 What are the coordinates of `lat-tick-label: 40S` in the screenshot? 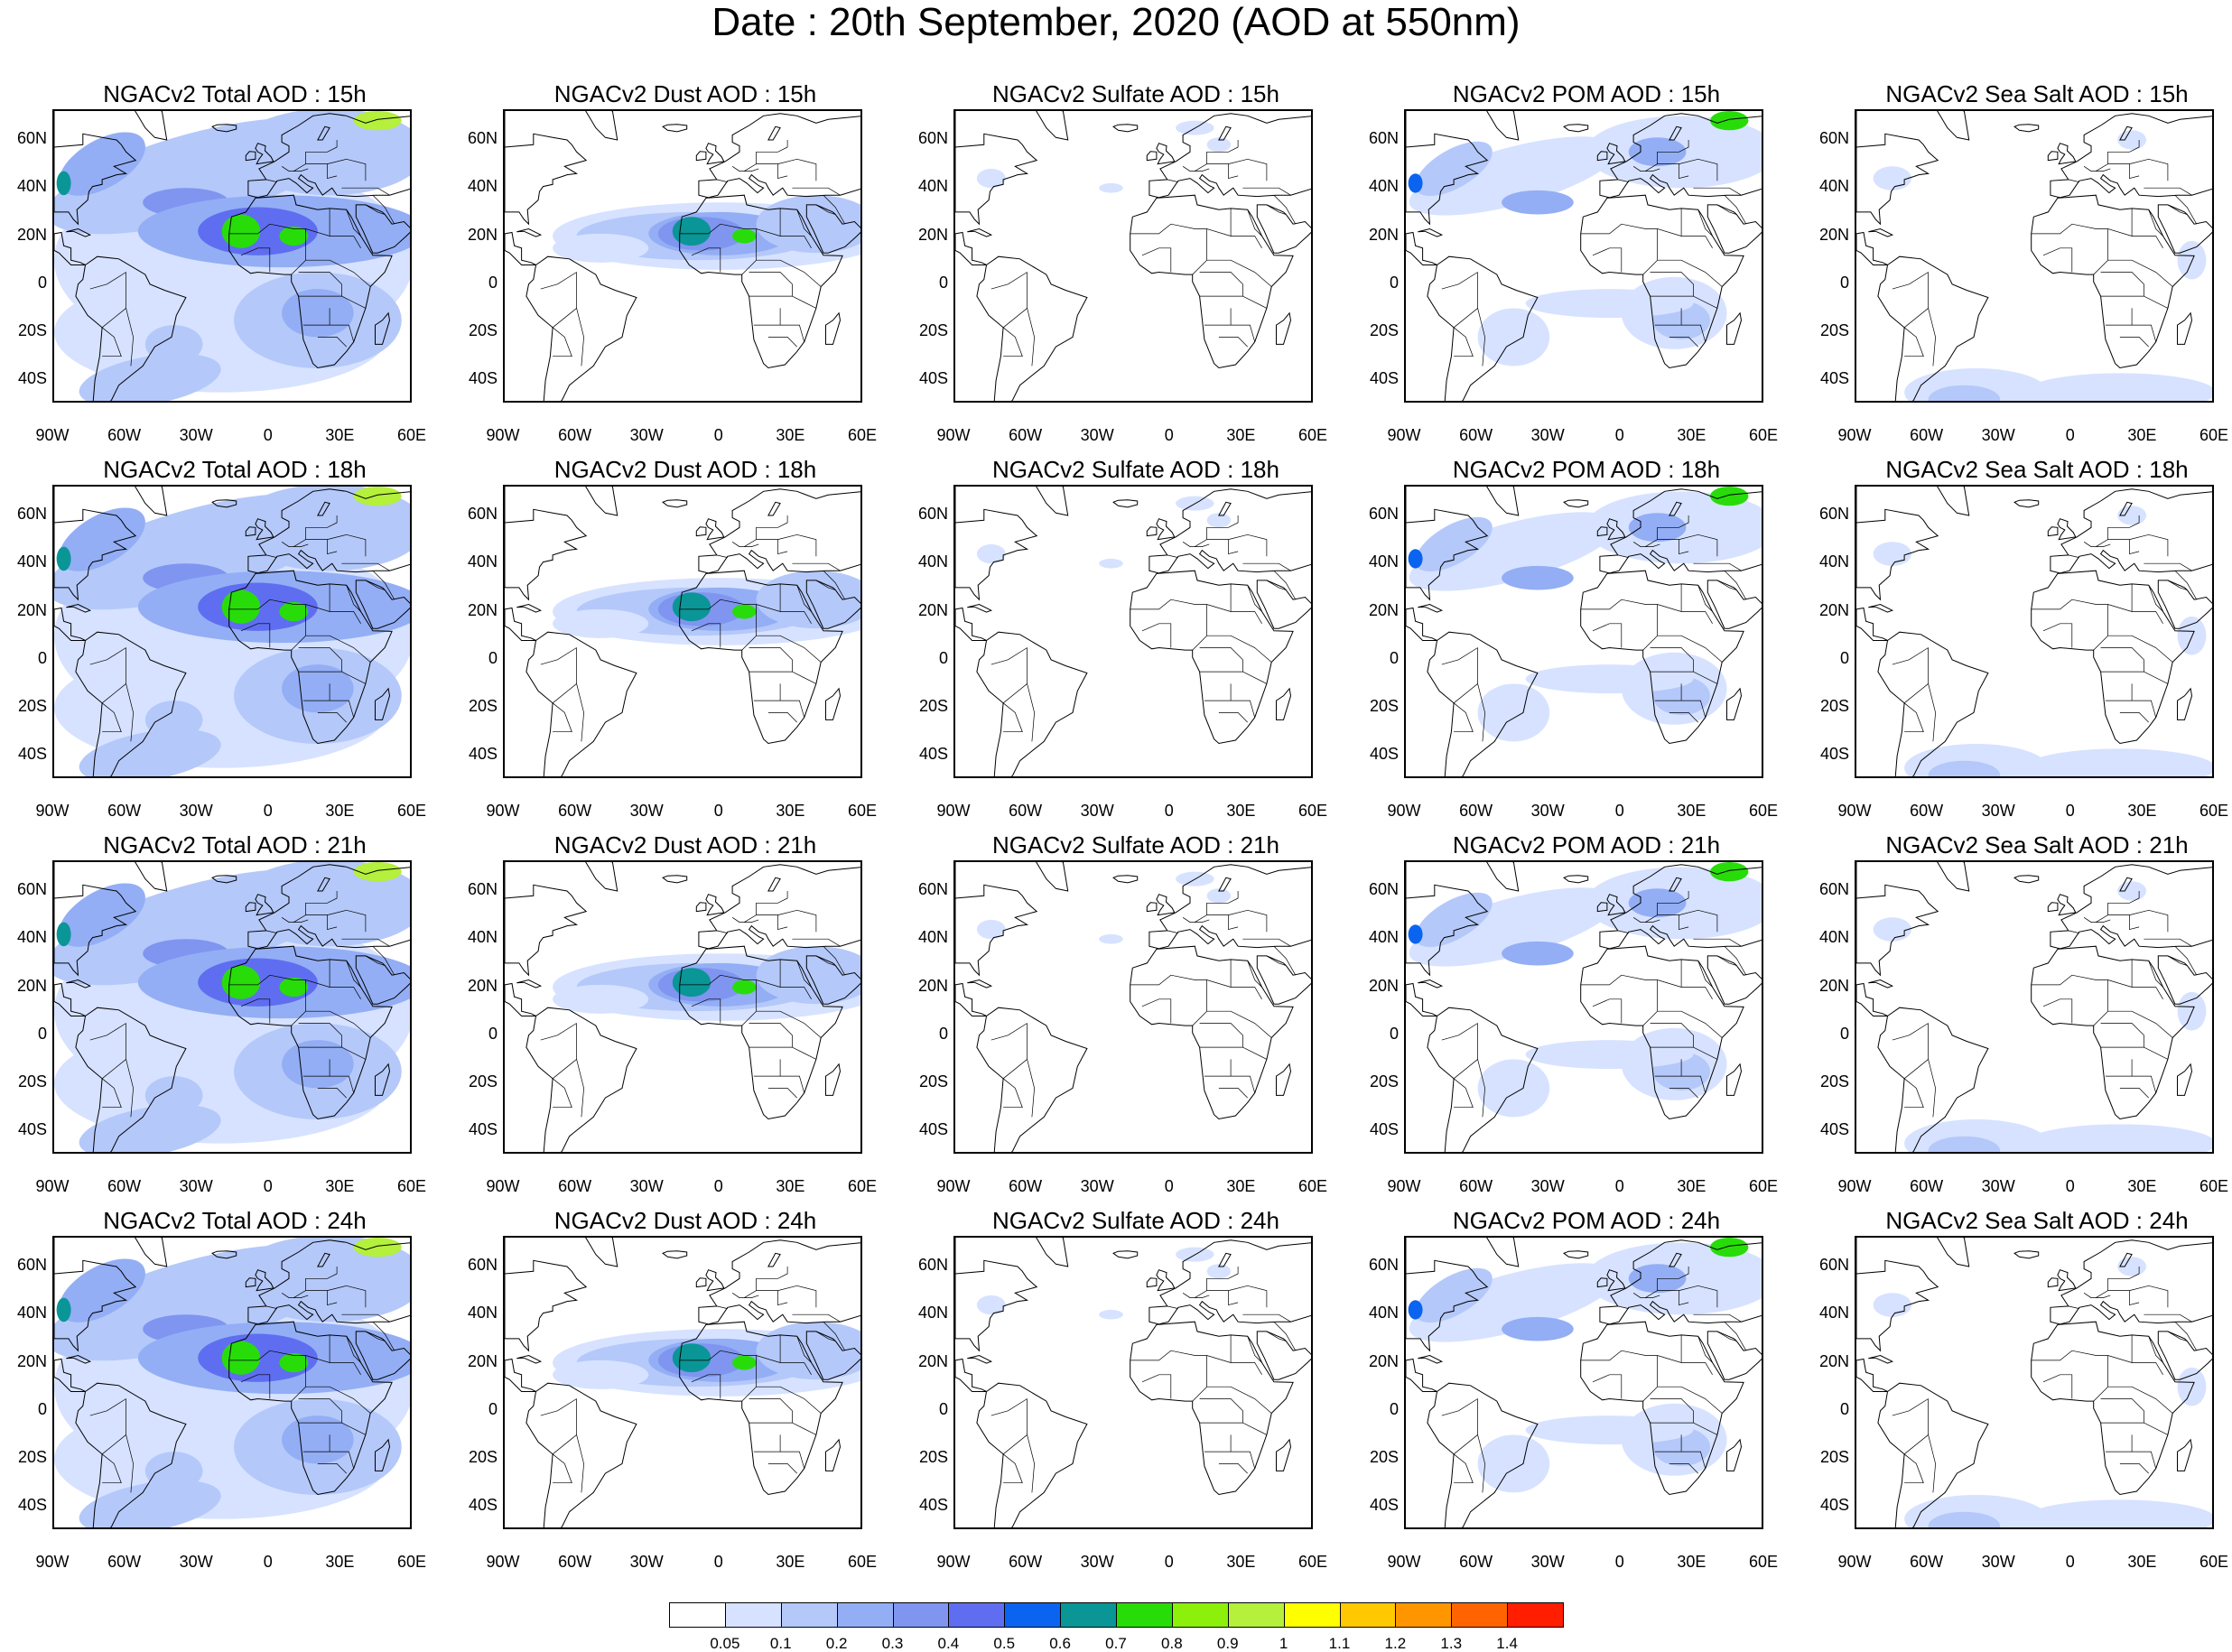 It's located at (1834, 1129).